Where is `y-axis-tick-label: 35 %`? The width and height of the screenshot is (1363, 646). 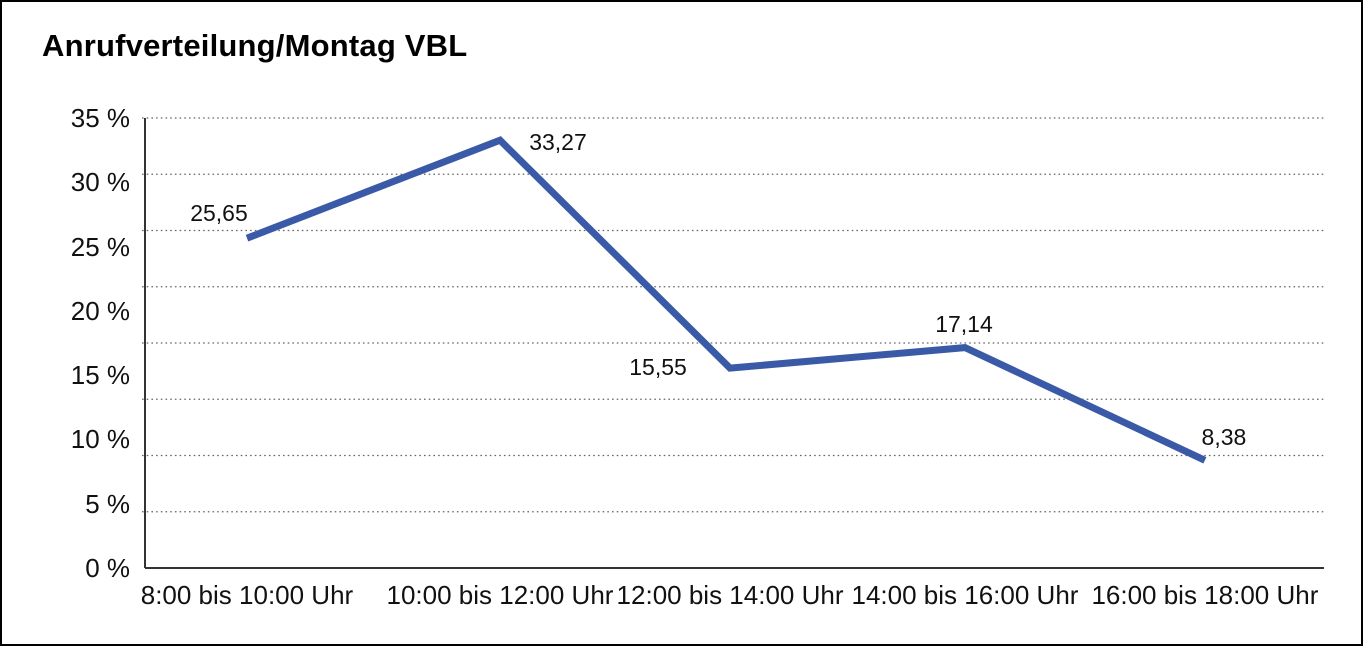
y-axis-tick-label: 35 % is located at coordinates (100, 118).